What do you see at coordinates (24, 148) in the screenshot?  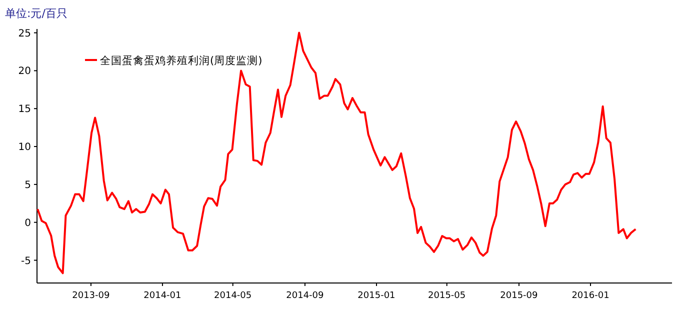 I see `y-tick-label: 10` at bounding box center [24, 148].